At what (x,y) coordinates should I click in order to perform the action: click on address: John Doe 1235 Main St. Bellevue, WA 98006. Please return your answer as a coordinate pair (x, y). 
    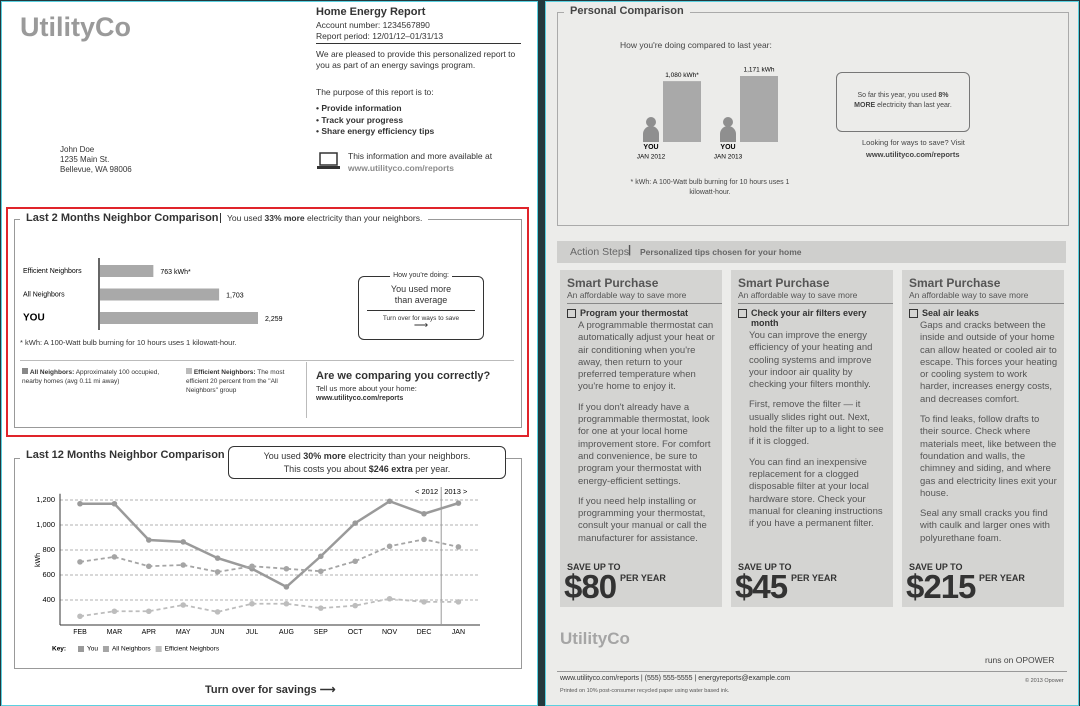
    Looking at the image, I should click on (96, 160).